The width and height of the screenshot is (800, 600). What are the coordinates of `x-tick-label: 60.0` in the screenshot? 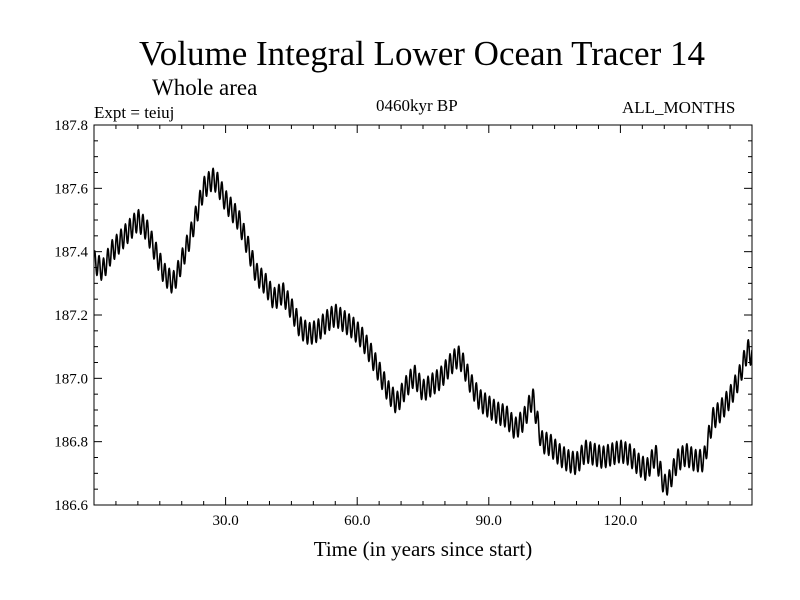 It's located at (357, 521).